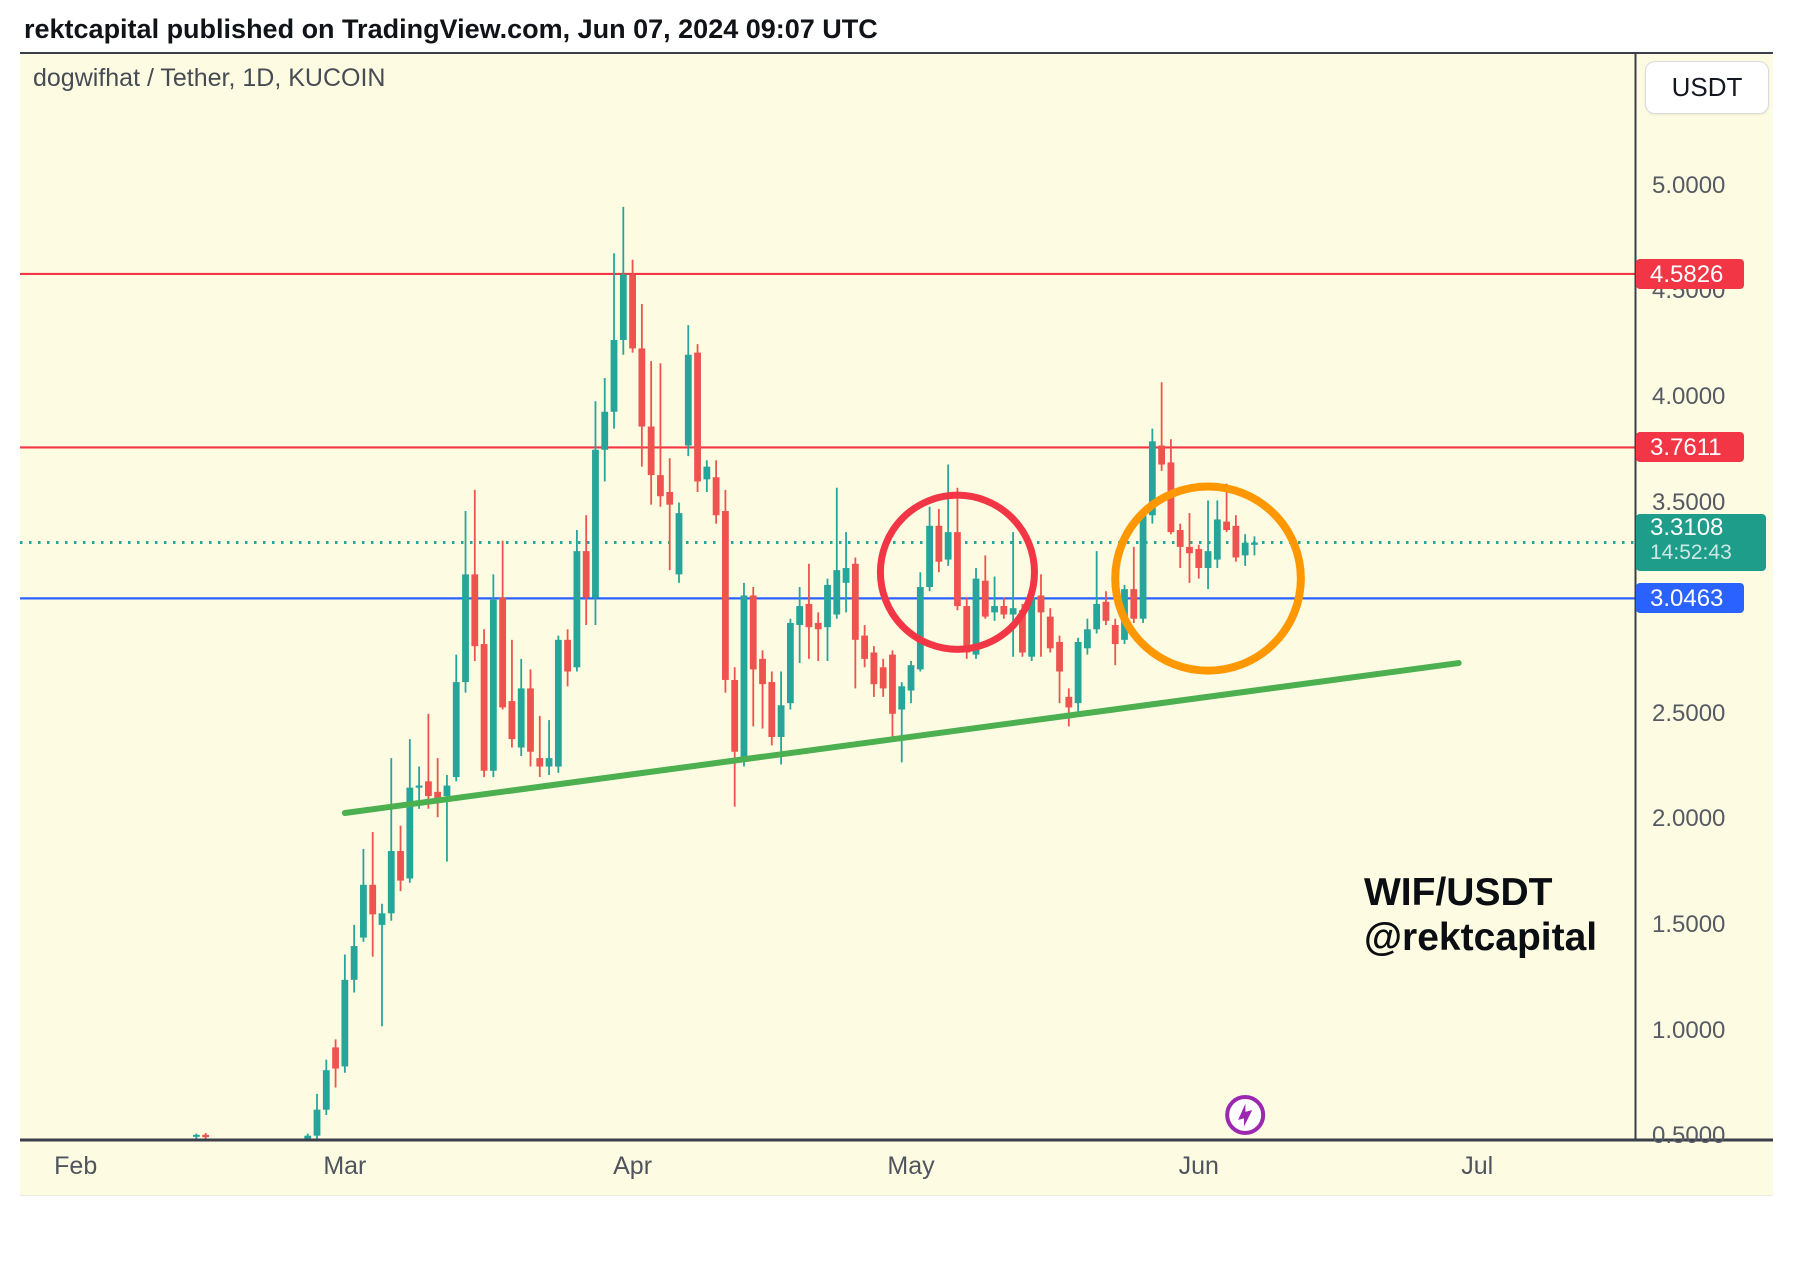 This screenshot has width=1794, height=1266. What do you see at coordinates (1690, 447) in the screenshot?
I see `resistance-lower-badge: 3.7611` at bounding box center [1690, 447].